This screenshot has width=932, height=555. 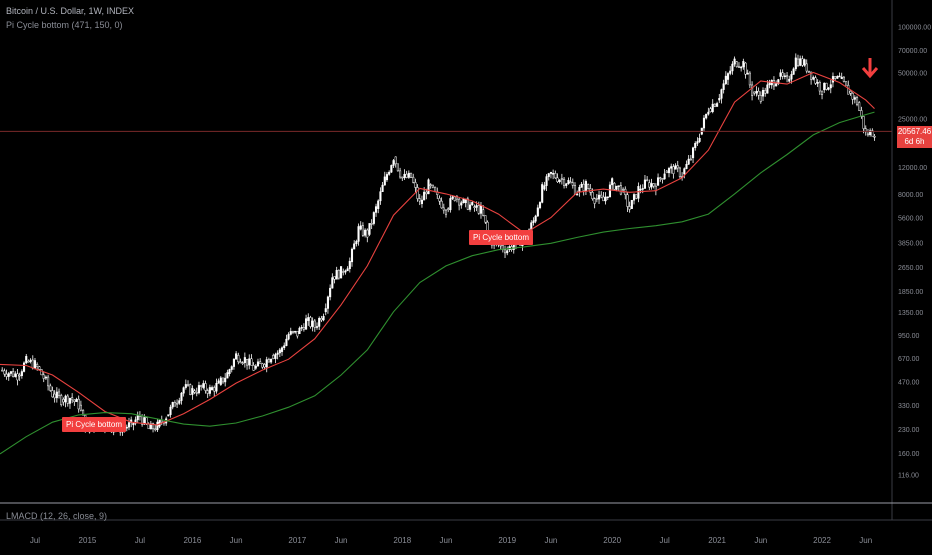 What do you see at coordinates (909, 383) in the screenshot?
I see `price-tick-label: 470.00` at bounding box center [909, 383].